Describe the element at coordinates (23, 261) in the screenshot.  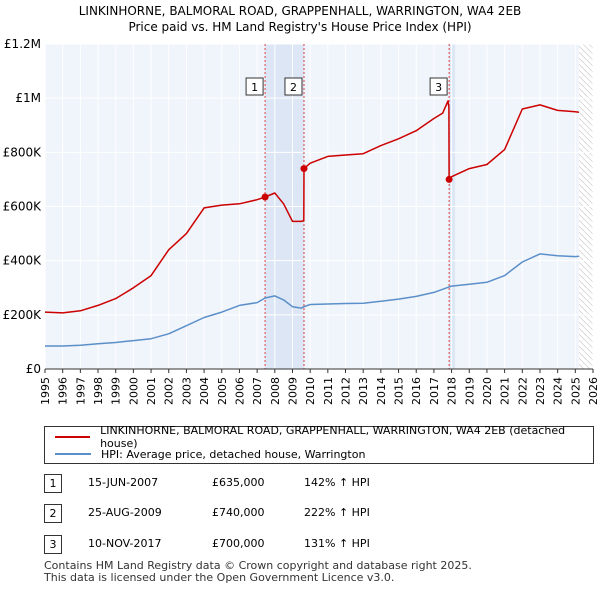
I see `y-tick-label: £400K` at that location.